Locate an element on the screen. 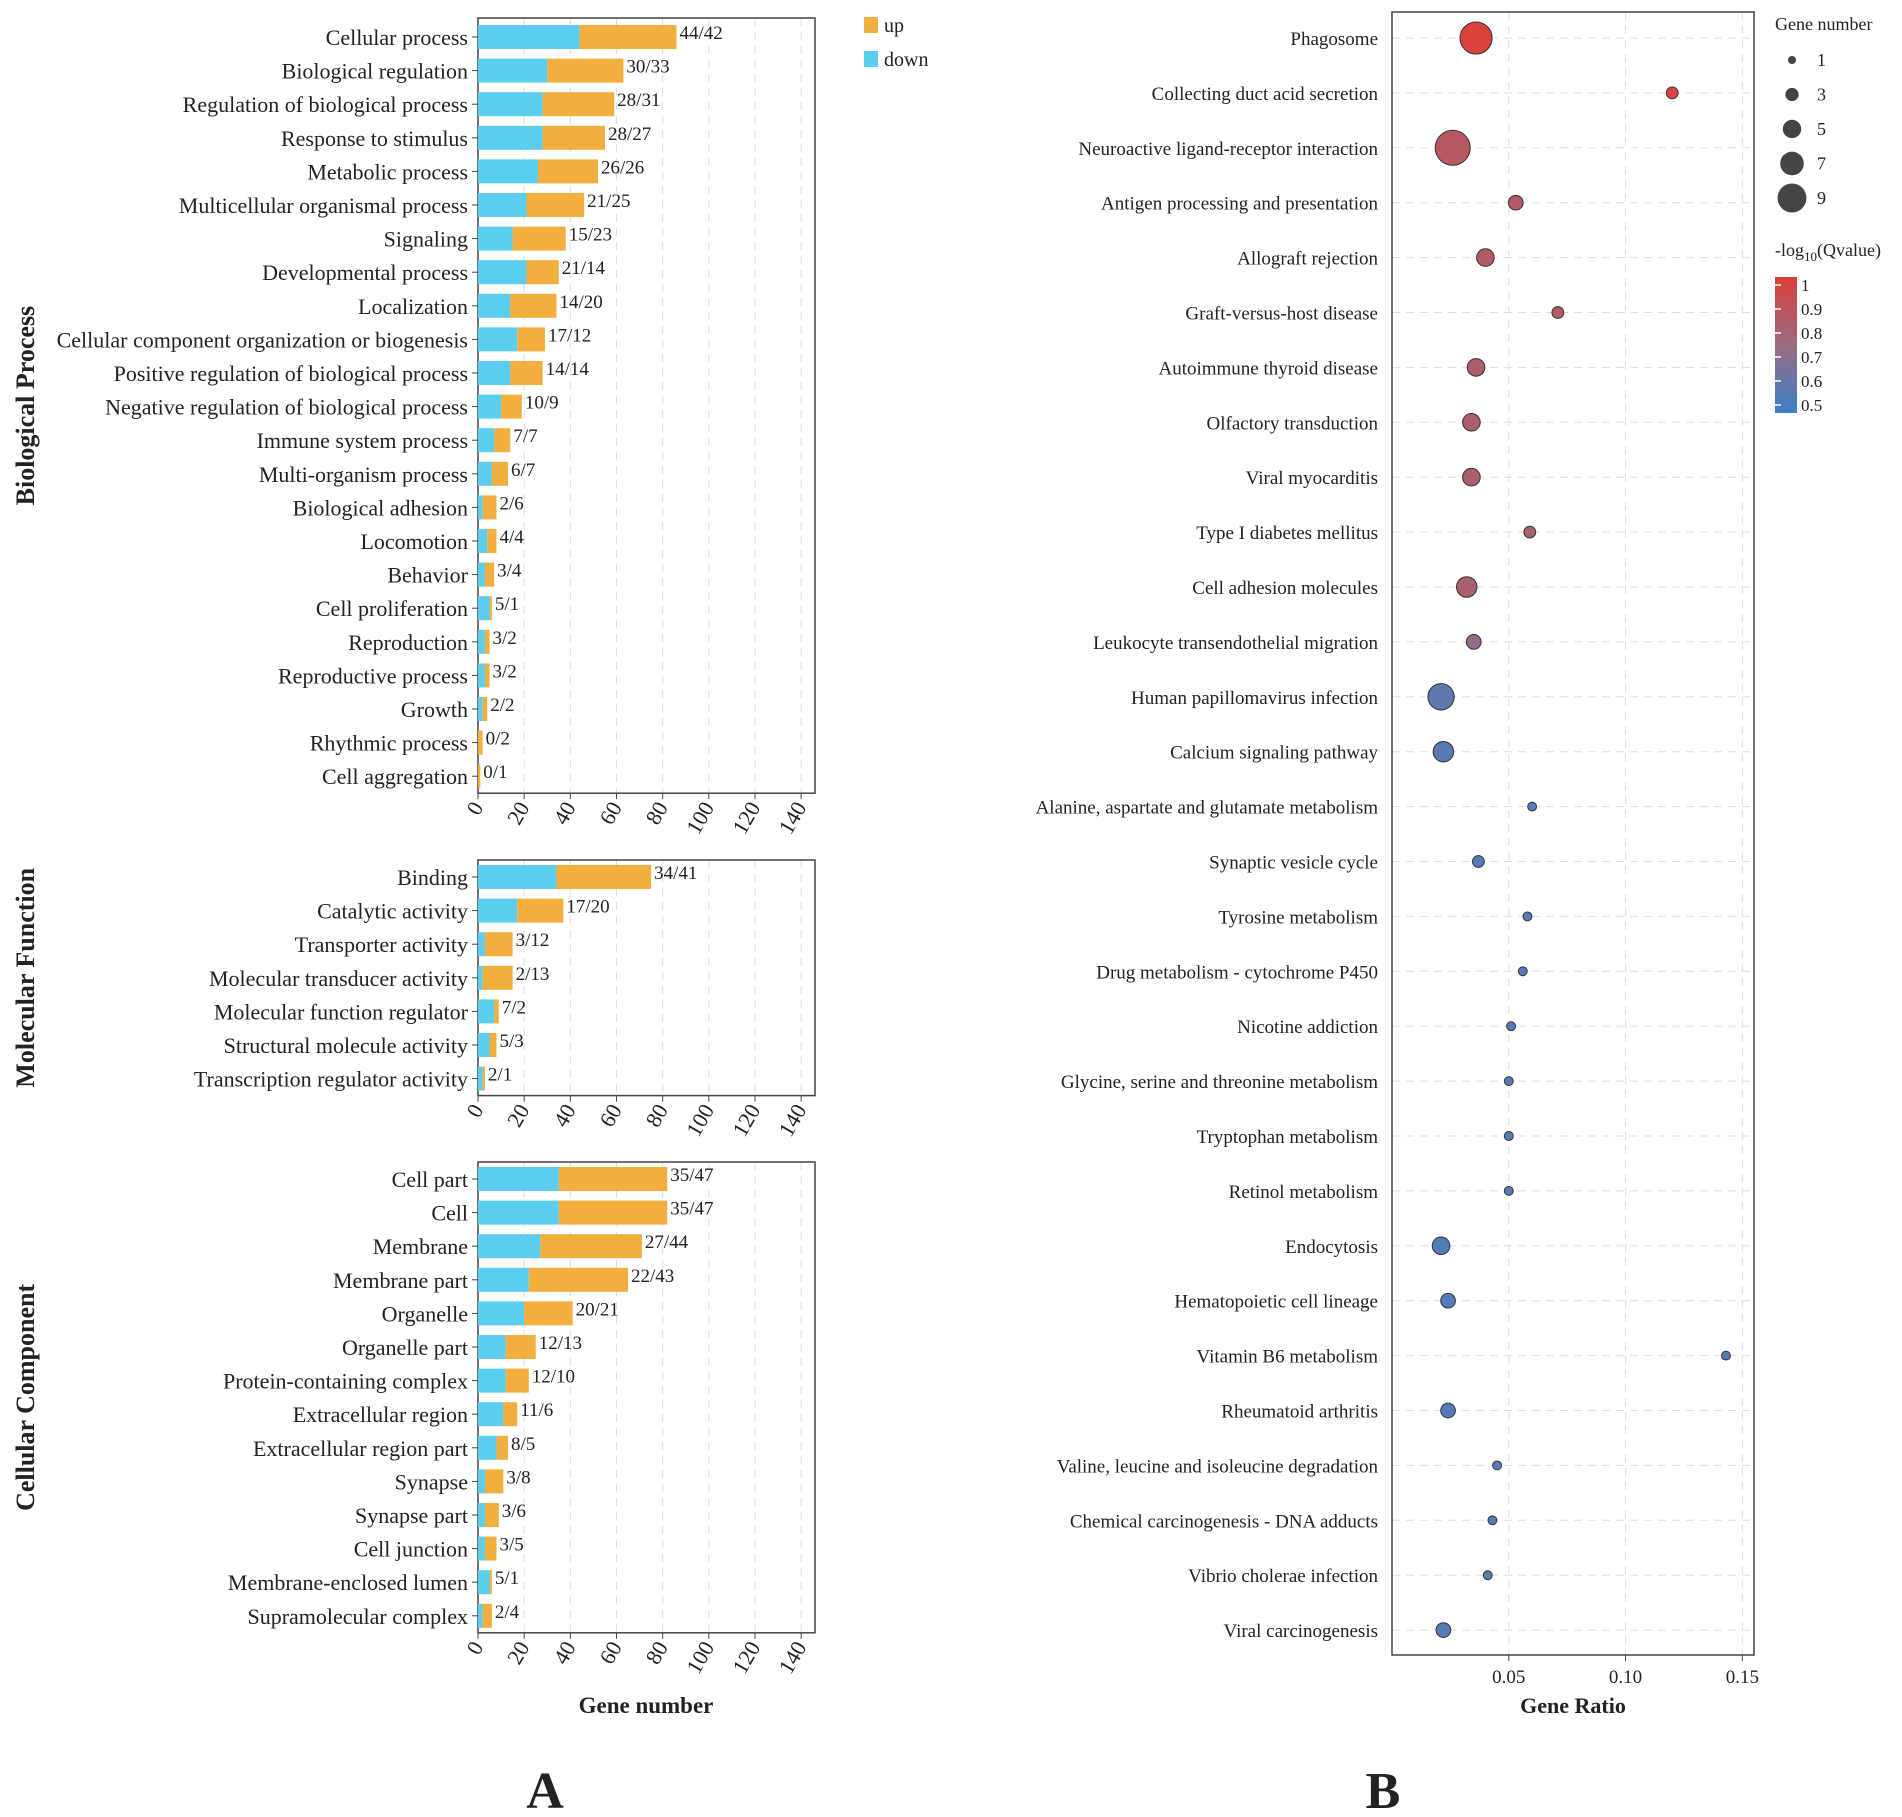  bar-value-label: 7/2 is located at coordinates (514, 1007).